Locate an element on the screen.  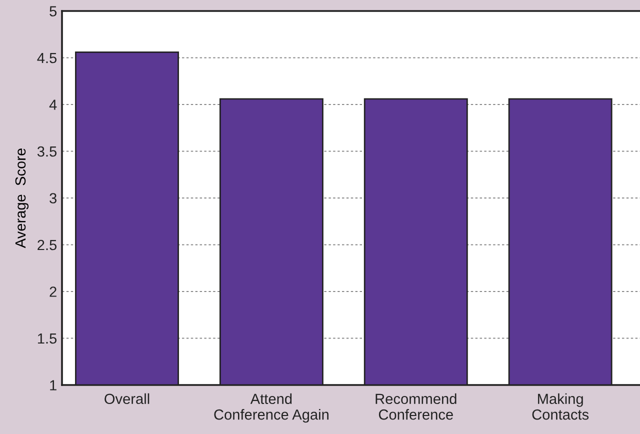
y-tick-label: 3.5 is located at coordinates (47, 151).